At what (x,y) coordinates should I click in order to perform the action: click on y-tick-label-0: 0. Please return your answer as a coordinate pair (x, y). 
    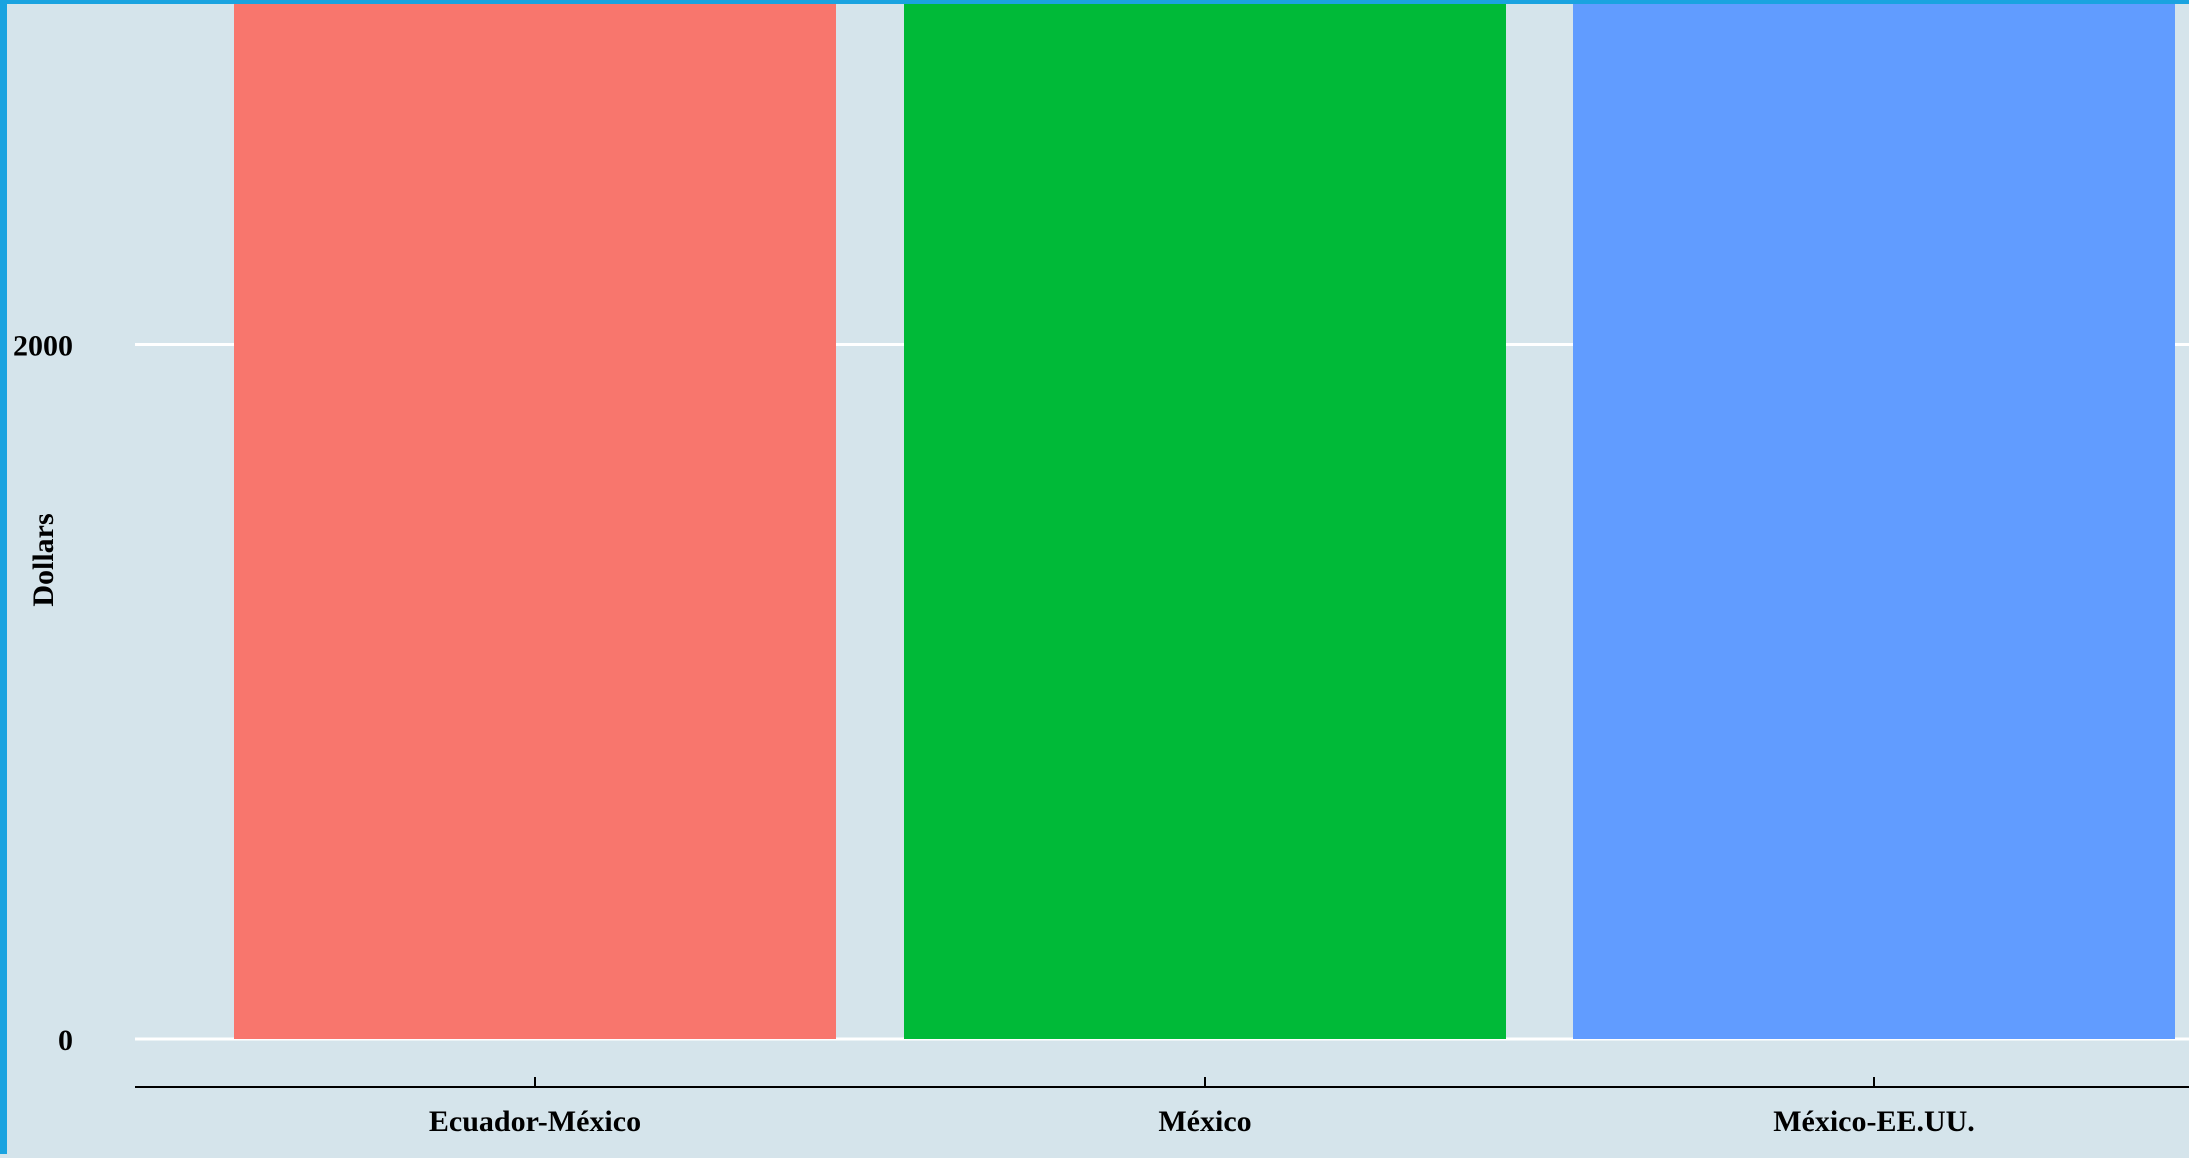
    Looking at the image, I should click on (65, 1040).